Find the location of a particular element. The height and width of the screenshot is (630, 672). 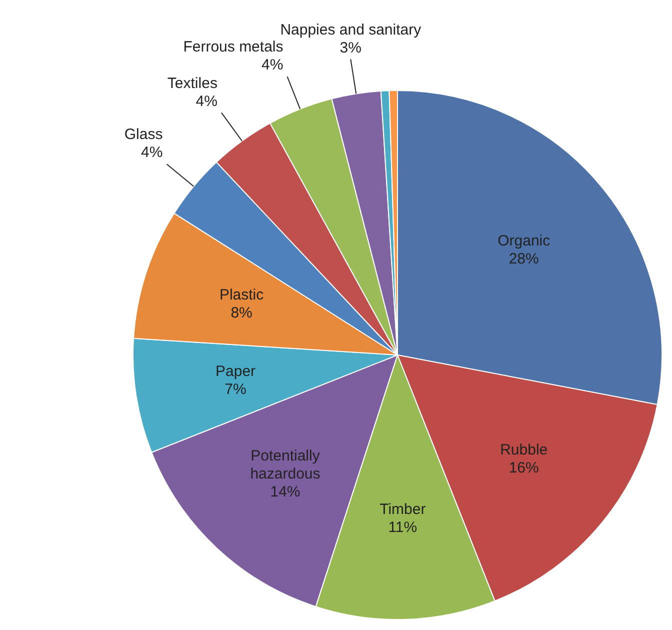

slice-label: Paper is located at coordinates (236, 371).